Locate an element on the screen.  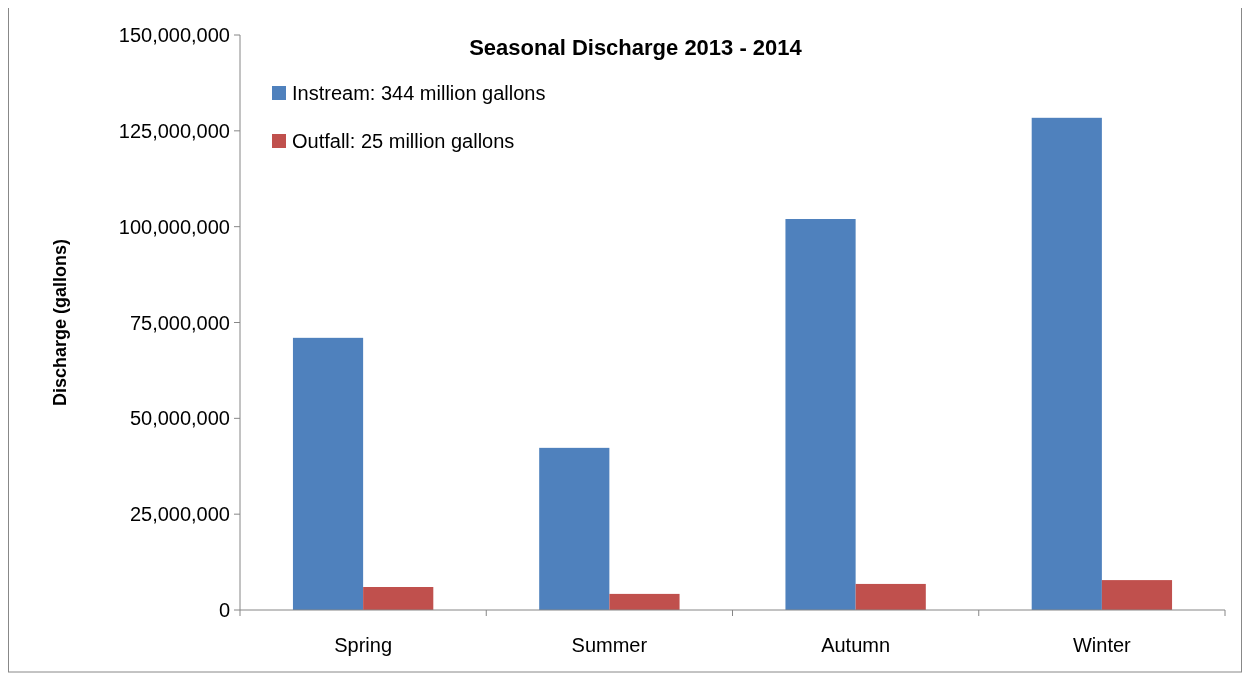
y-tick-label: 150,000,000 is located at coordinates (174, 35).